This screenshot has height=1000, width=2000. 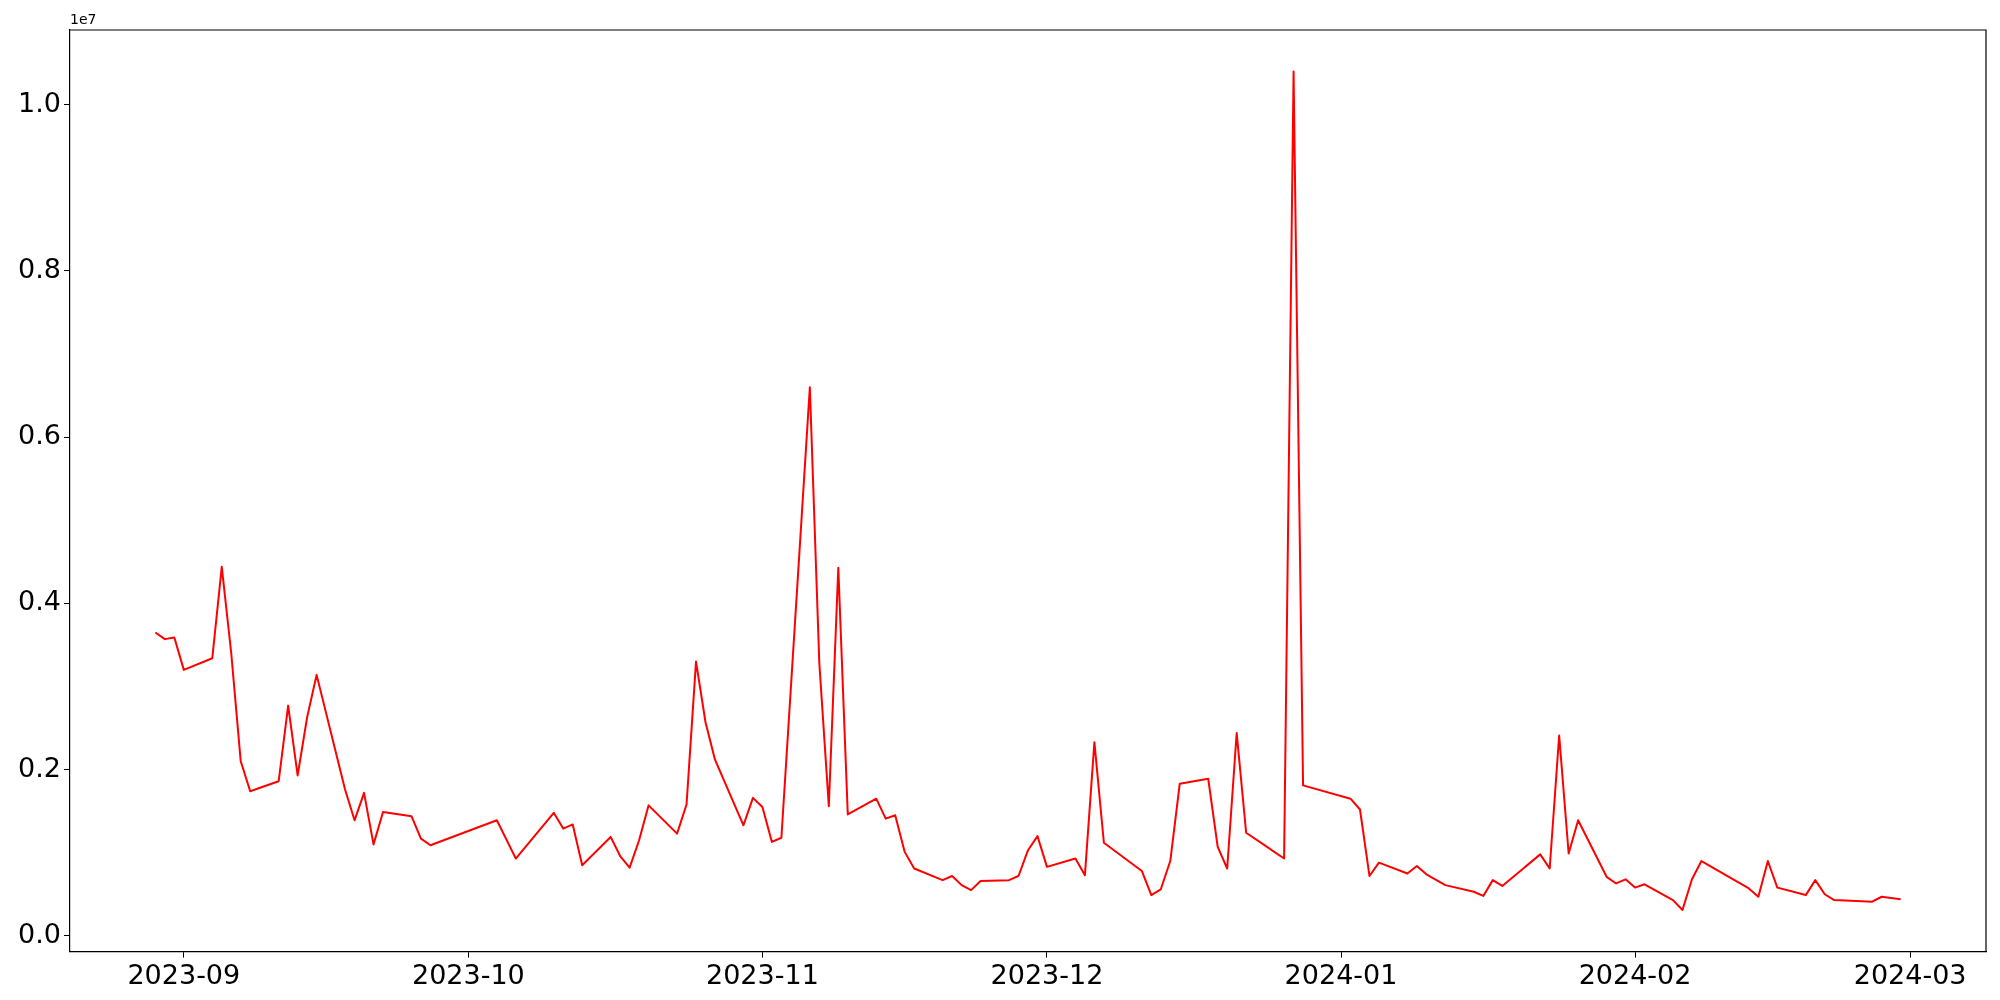 What do you see at coordinates (1635, 974) in the screenshot?
I see `x-tick-label: 2024-02` at bounding box center [1635, 974].